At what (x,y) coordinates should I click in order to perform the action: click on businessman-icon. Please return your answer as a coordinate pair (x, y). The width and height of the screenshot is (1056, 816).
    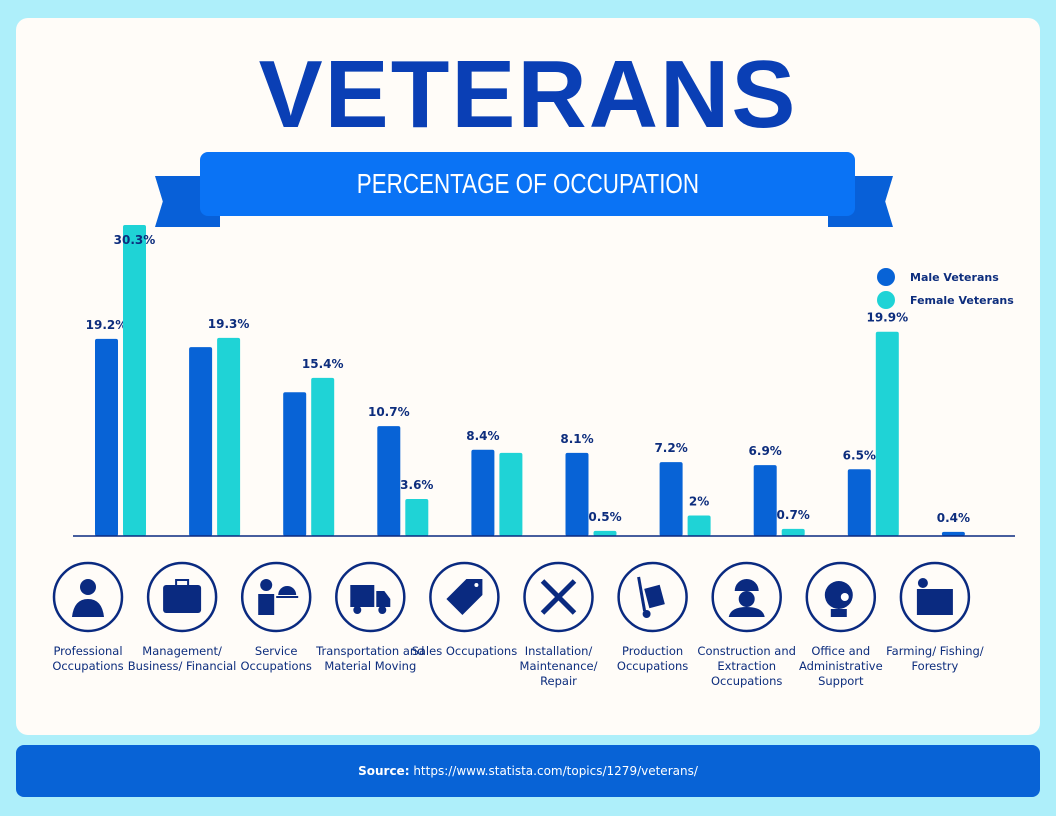
    Looking at the image, I should click on (88, 598).